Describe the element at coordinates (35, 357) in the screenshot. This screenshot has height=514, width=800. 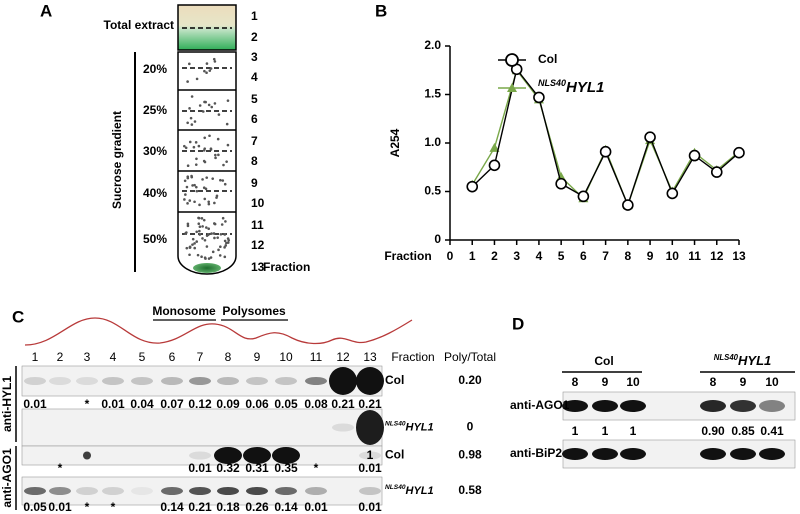
I see `lane-number: 1` at that location.